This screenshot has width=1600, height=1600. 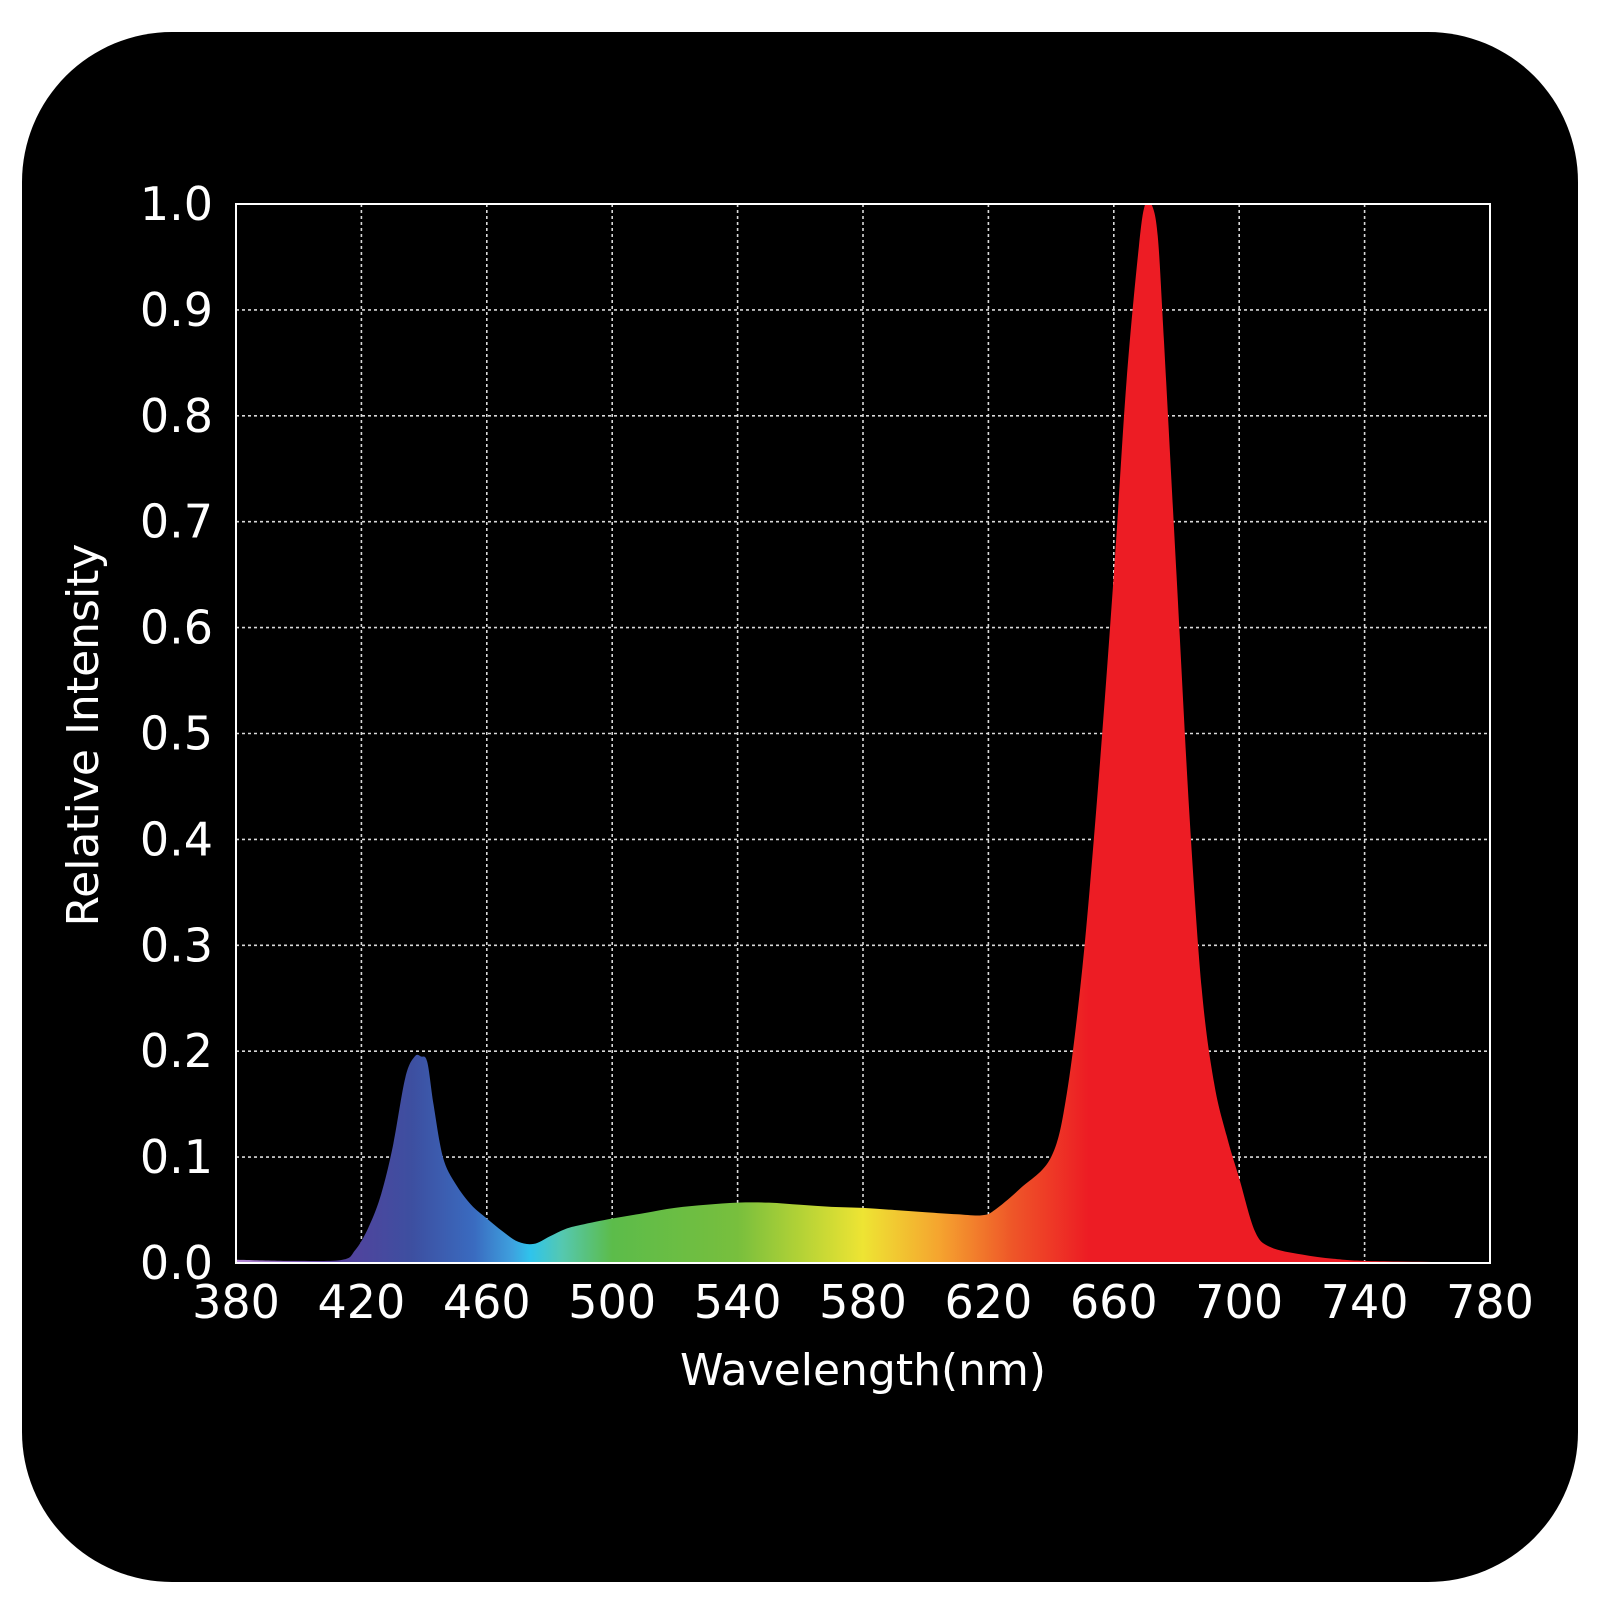 I want to click on y-axis-title: Relative Intensity, so click(x=83, y=735).